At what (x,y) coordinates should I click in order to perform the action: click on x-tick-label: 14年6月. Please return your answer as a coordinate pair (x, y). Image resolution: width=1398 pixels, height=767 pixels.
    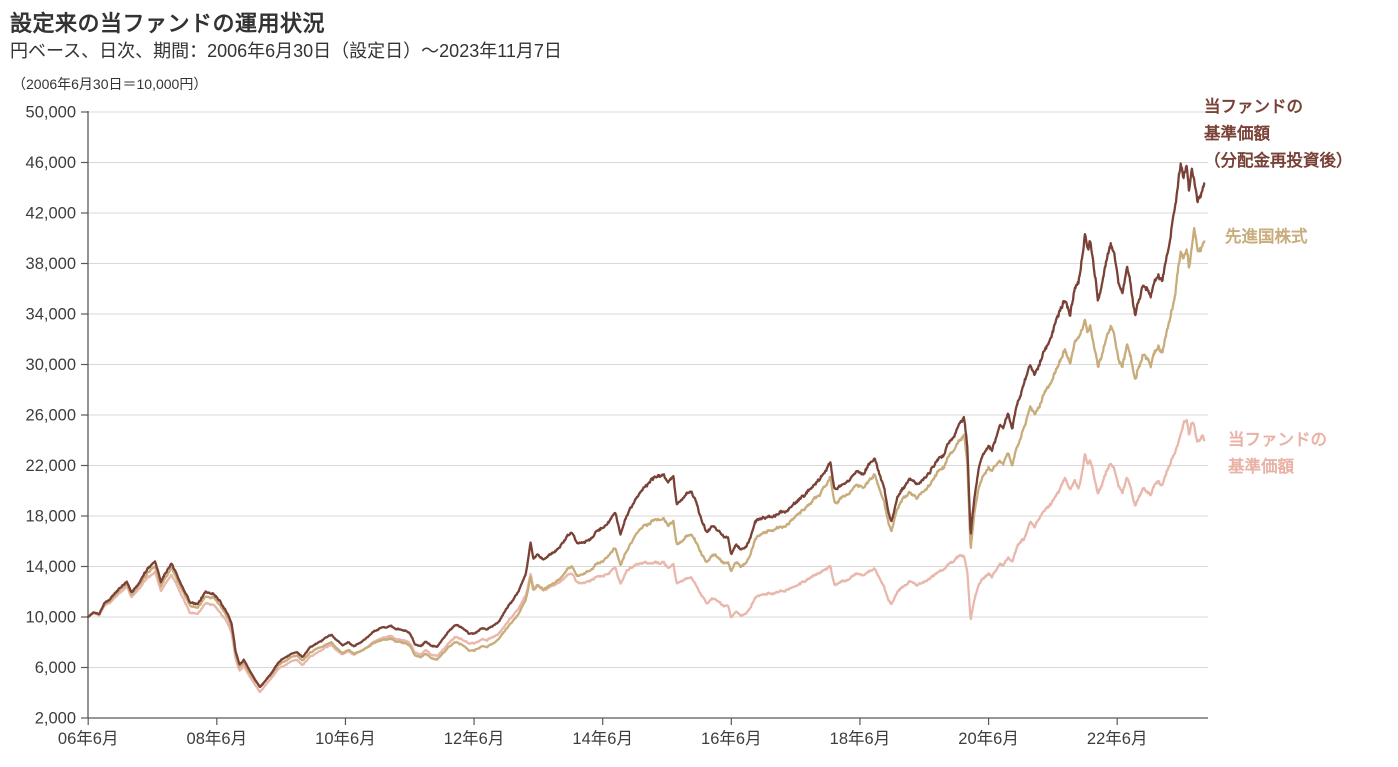
    Looking at the image, I should click on (602, 738).